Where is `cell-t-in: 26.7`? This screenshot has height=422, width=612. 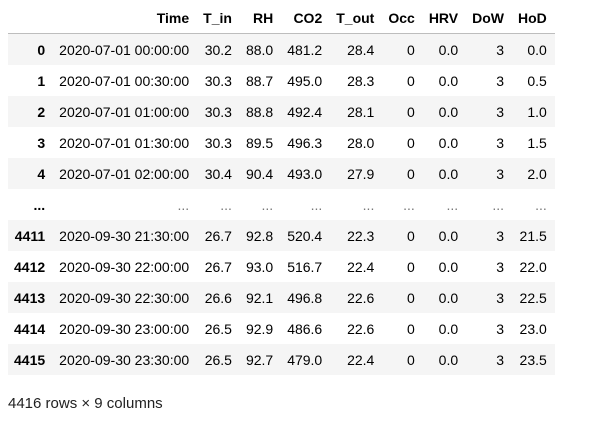
cell-t-in: 26.7 is located at coordinates (218, 235).